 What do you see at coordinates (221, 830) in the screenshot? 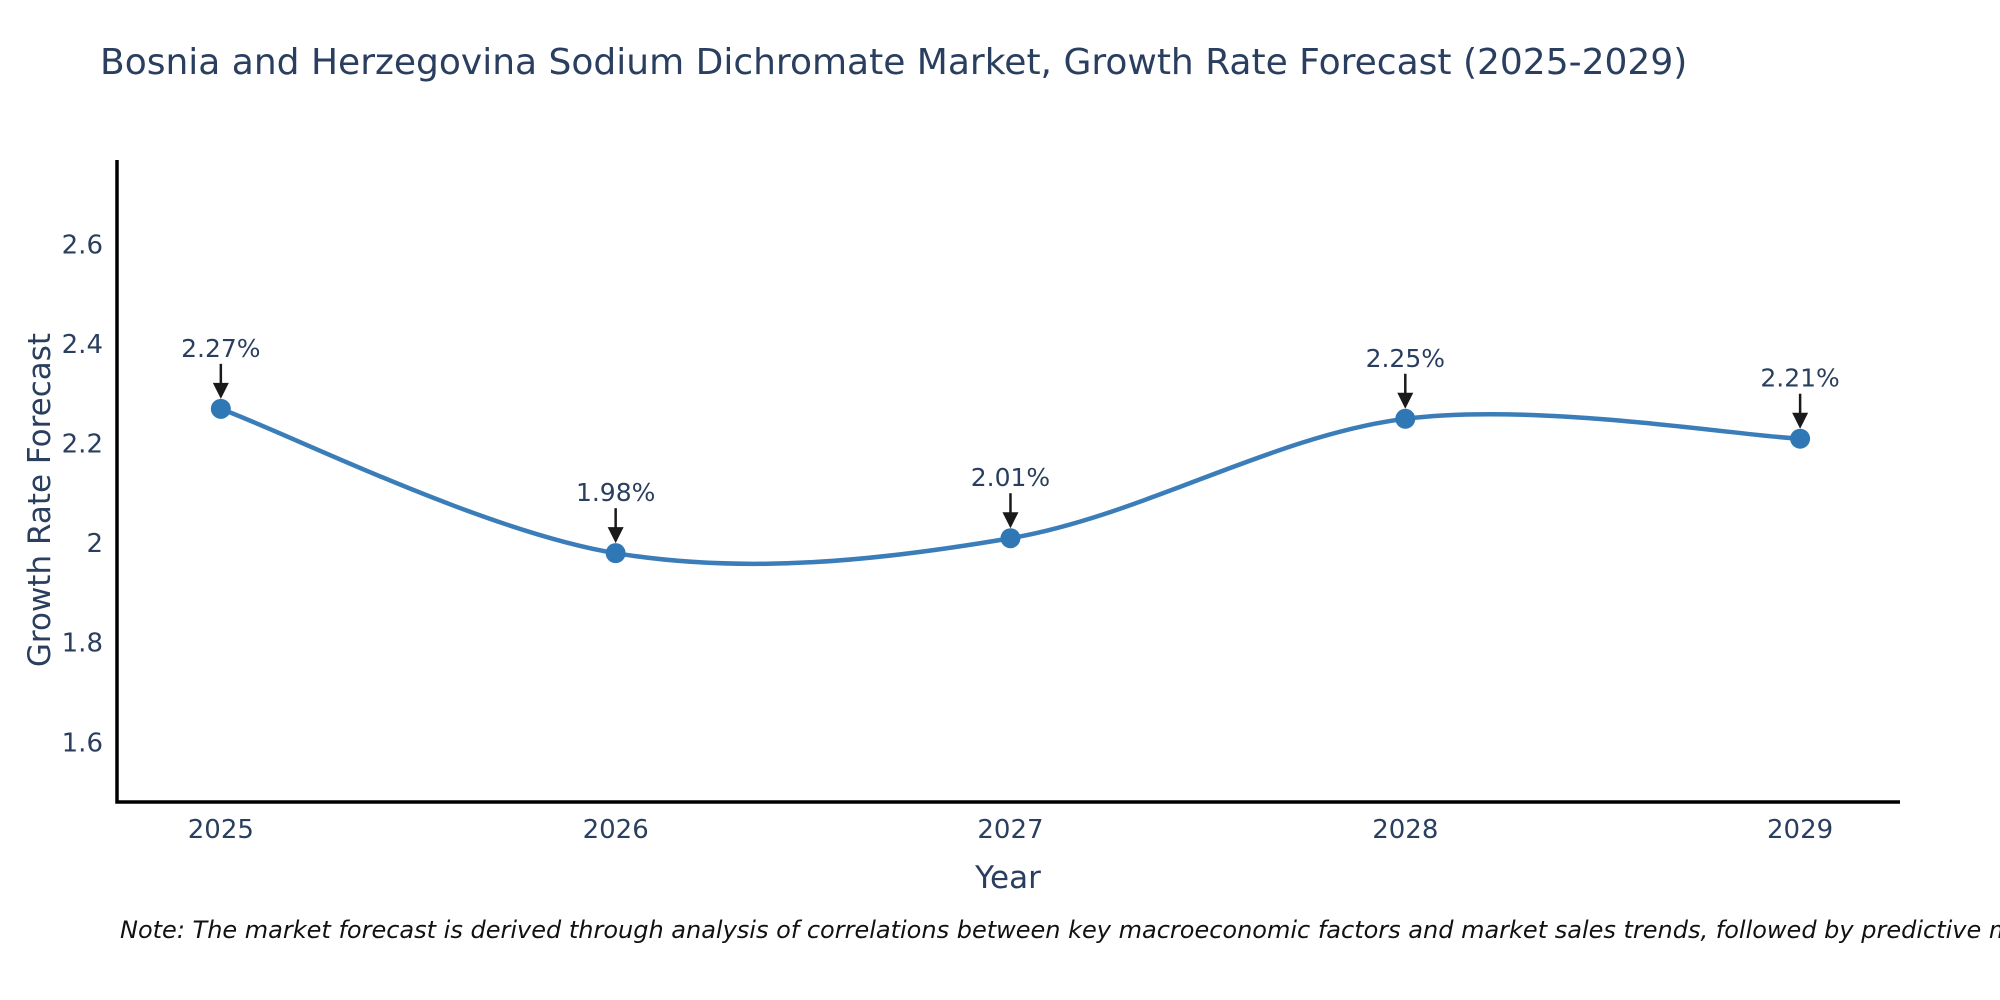
I see `x-tick-label: 2025` at bounding box center [221, 830].